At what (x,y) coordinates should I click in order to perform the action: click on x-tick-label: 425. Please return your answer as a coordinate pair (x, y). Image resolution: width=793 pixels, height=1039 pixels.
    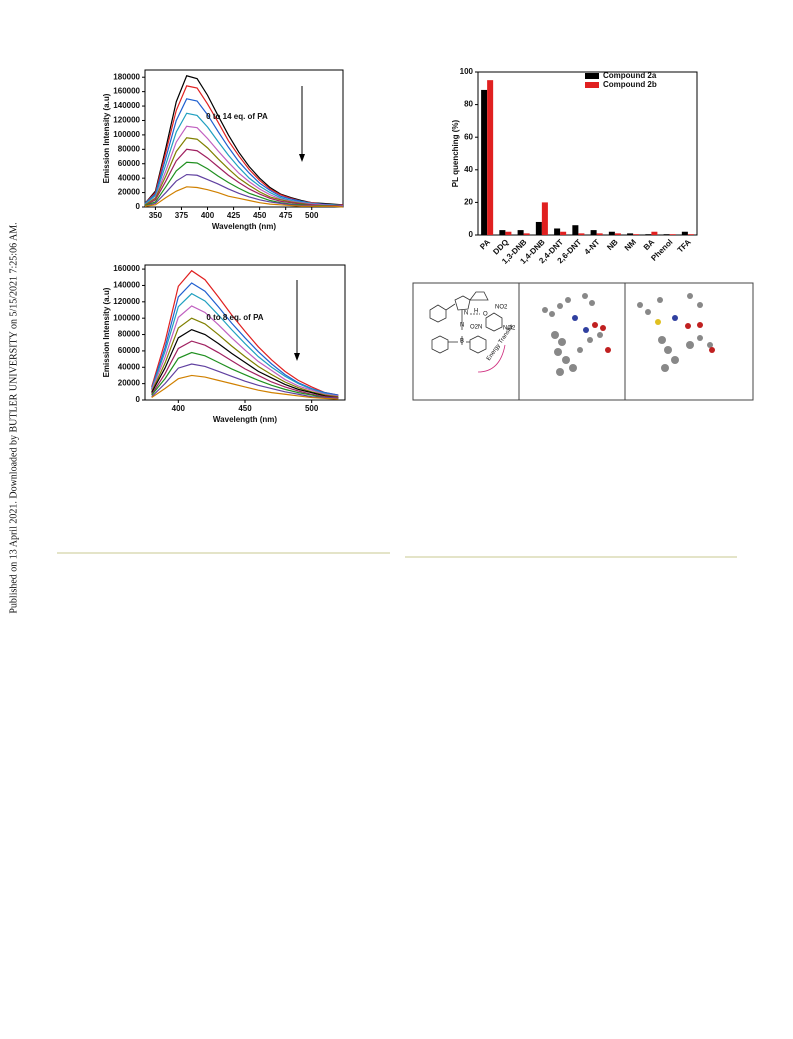
    Looking at the image, I should click on (234, 215).